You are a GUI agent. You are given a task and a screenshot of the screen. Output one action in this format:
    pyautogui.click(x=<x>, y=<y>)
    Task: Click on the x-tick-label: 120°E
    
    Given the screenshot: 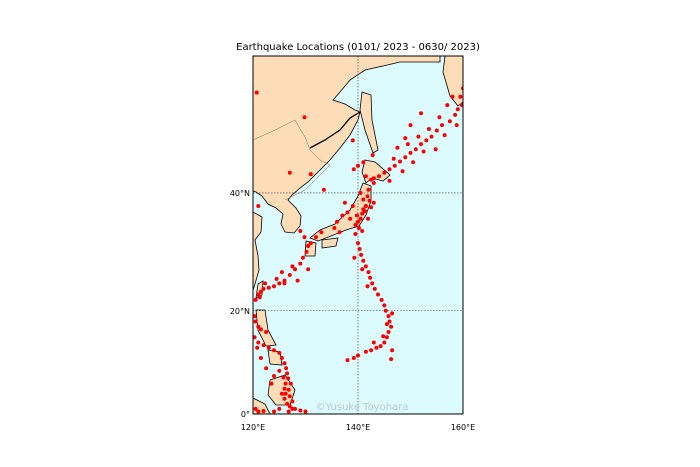 What is the action you would take?
    pyautogui.click(x=253, y=427)
    